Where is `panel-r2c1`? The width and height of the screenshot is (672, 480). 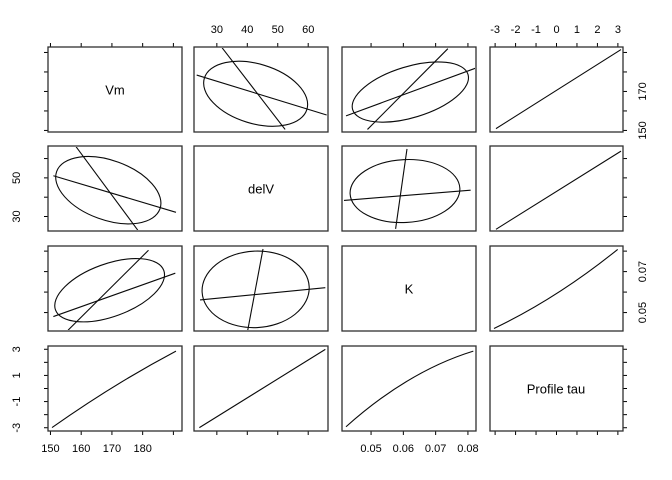
panel-r2c1 is located at coordinates (115, 188).